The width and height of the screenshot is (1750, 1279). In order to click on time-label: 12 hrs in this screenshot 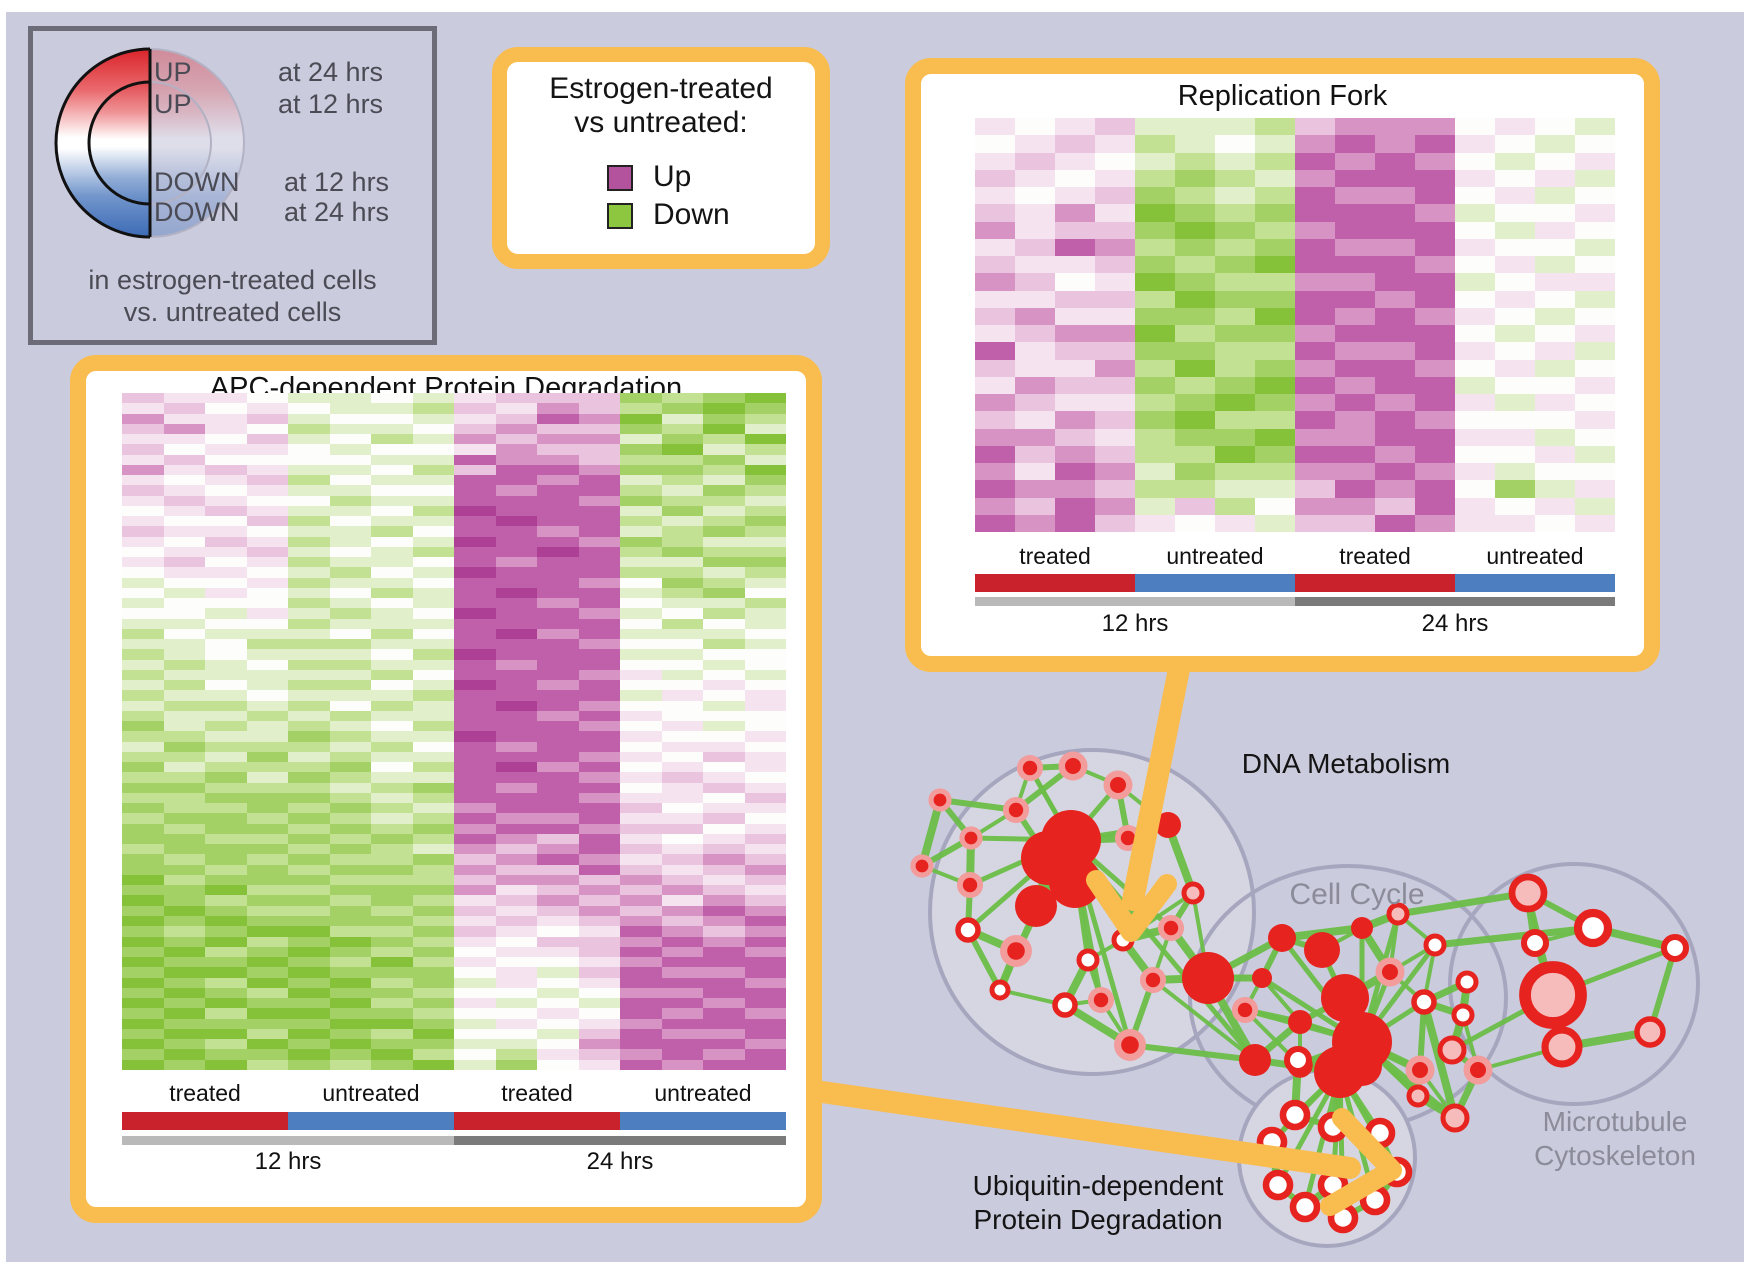, I will do `click(1135, 623)`.